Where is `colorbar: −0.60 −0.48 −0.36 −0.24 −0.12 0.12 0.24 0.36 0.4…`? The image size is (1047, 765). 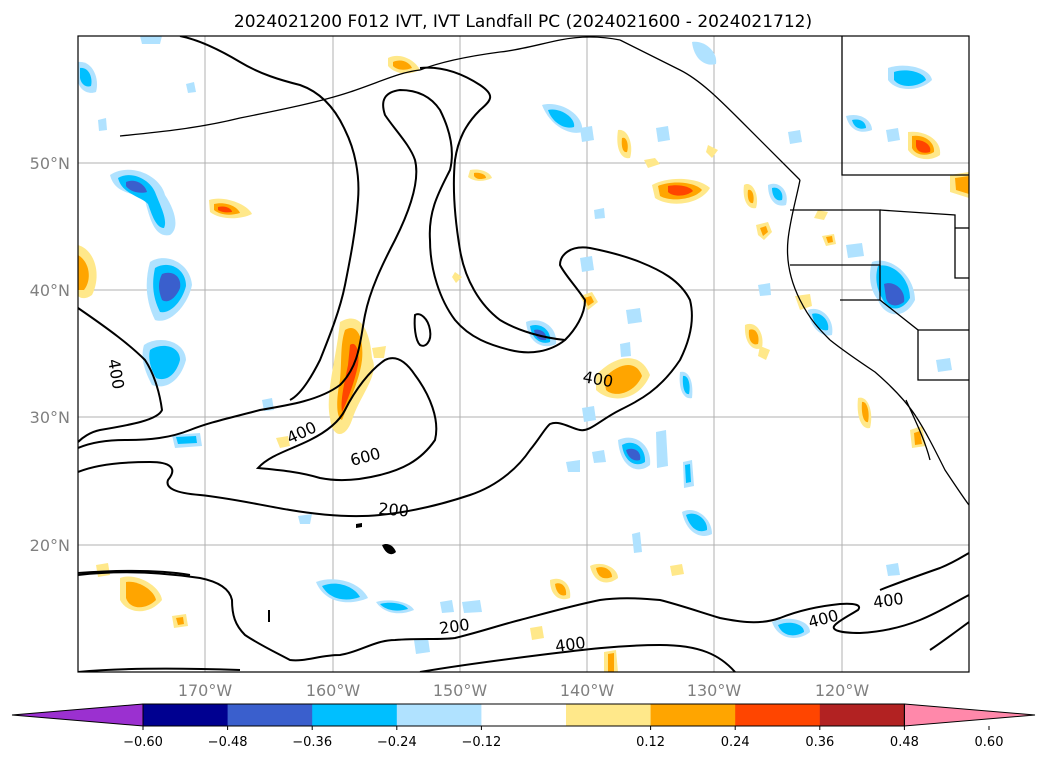
colorbar: −0.60 −0.48 −0.36 −0.24 −0.12 0.12 0.24 0.36 0.4… is located at coordinates (523, 726).